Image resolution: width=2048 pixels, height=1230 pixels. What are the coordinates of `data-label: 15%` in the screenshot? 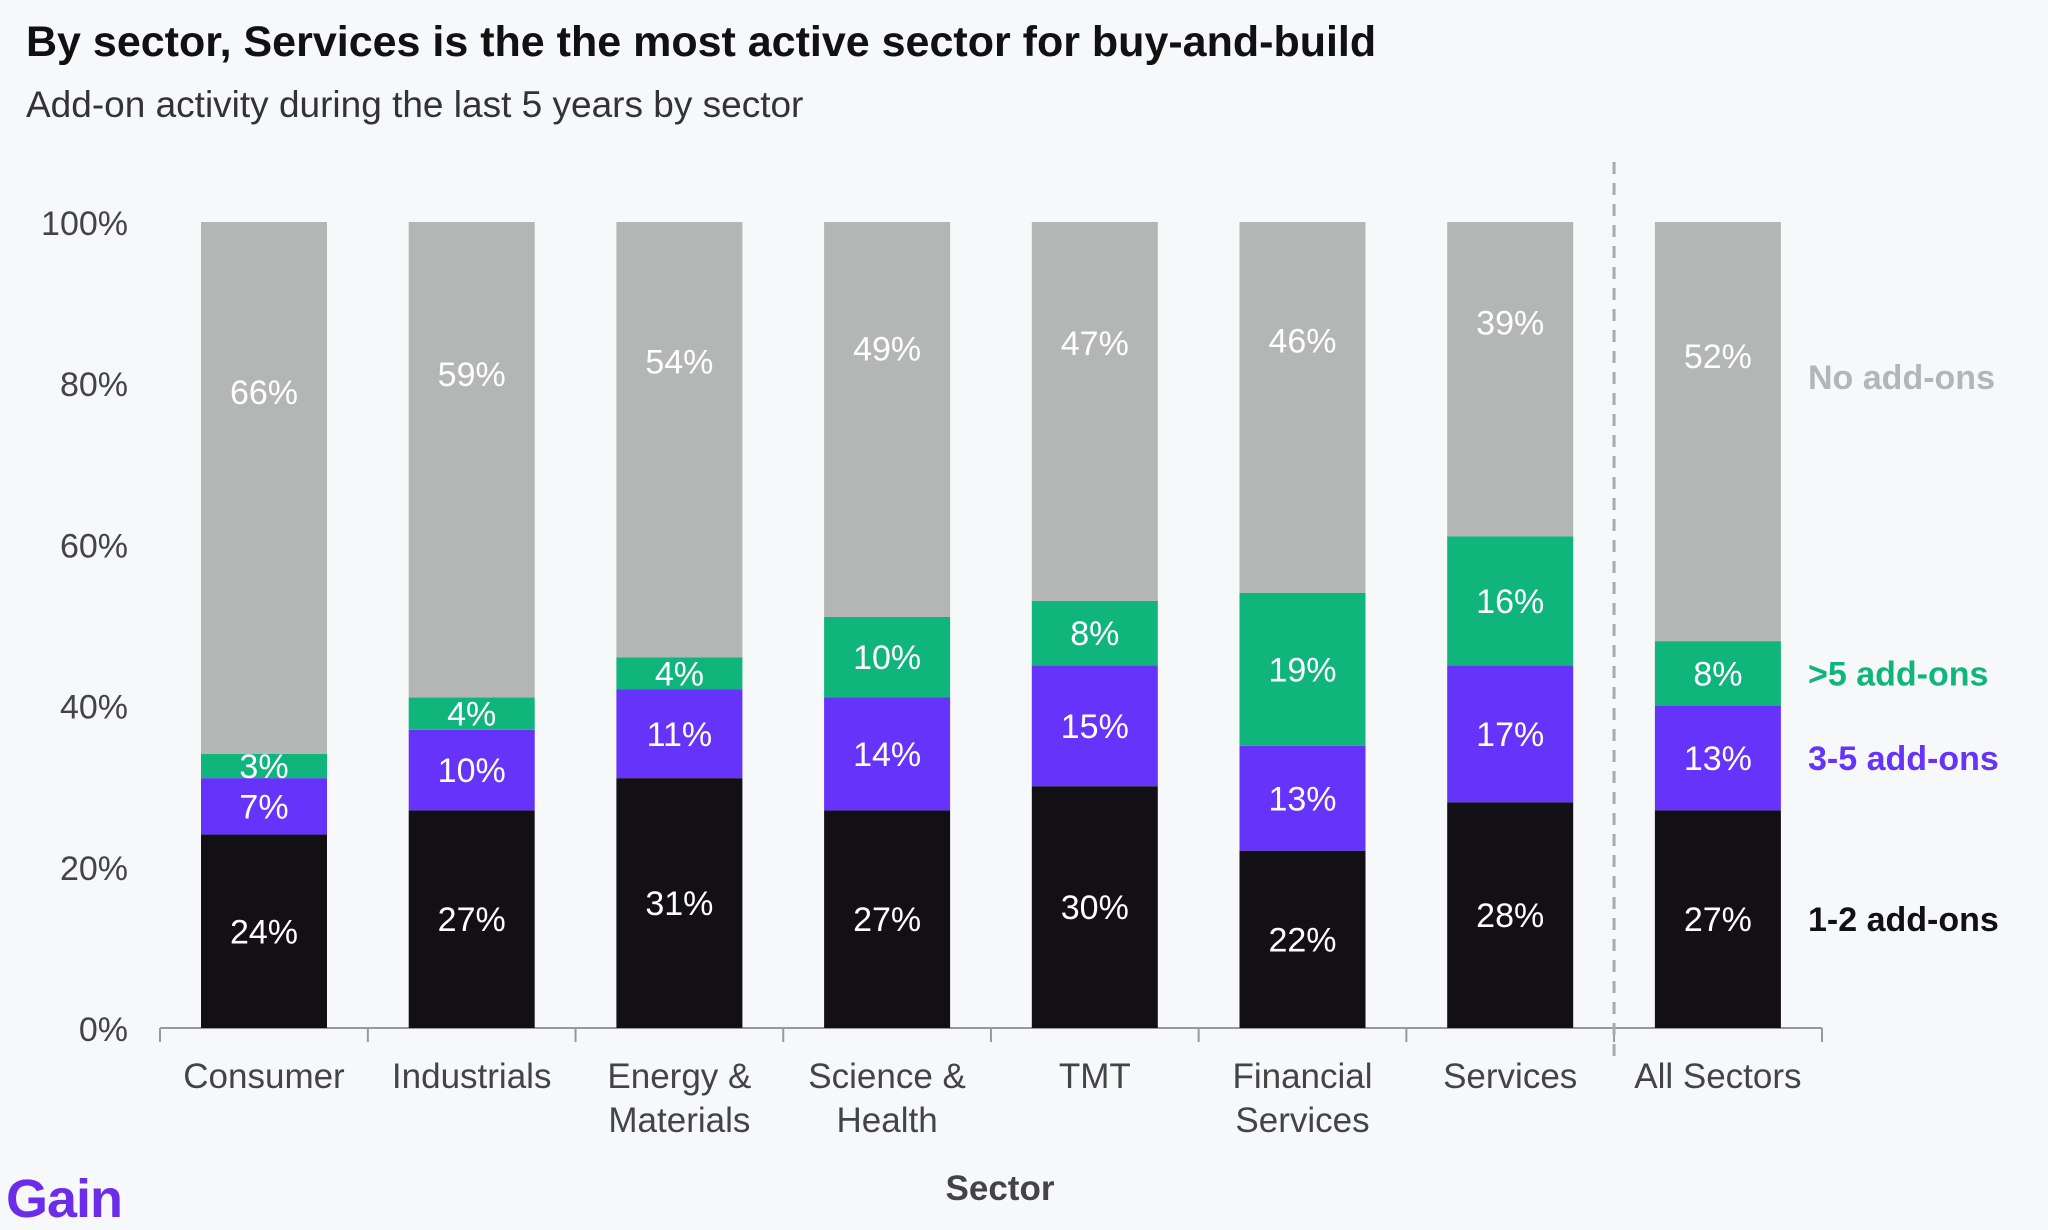 It's located at (1095, 727).